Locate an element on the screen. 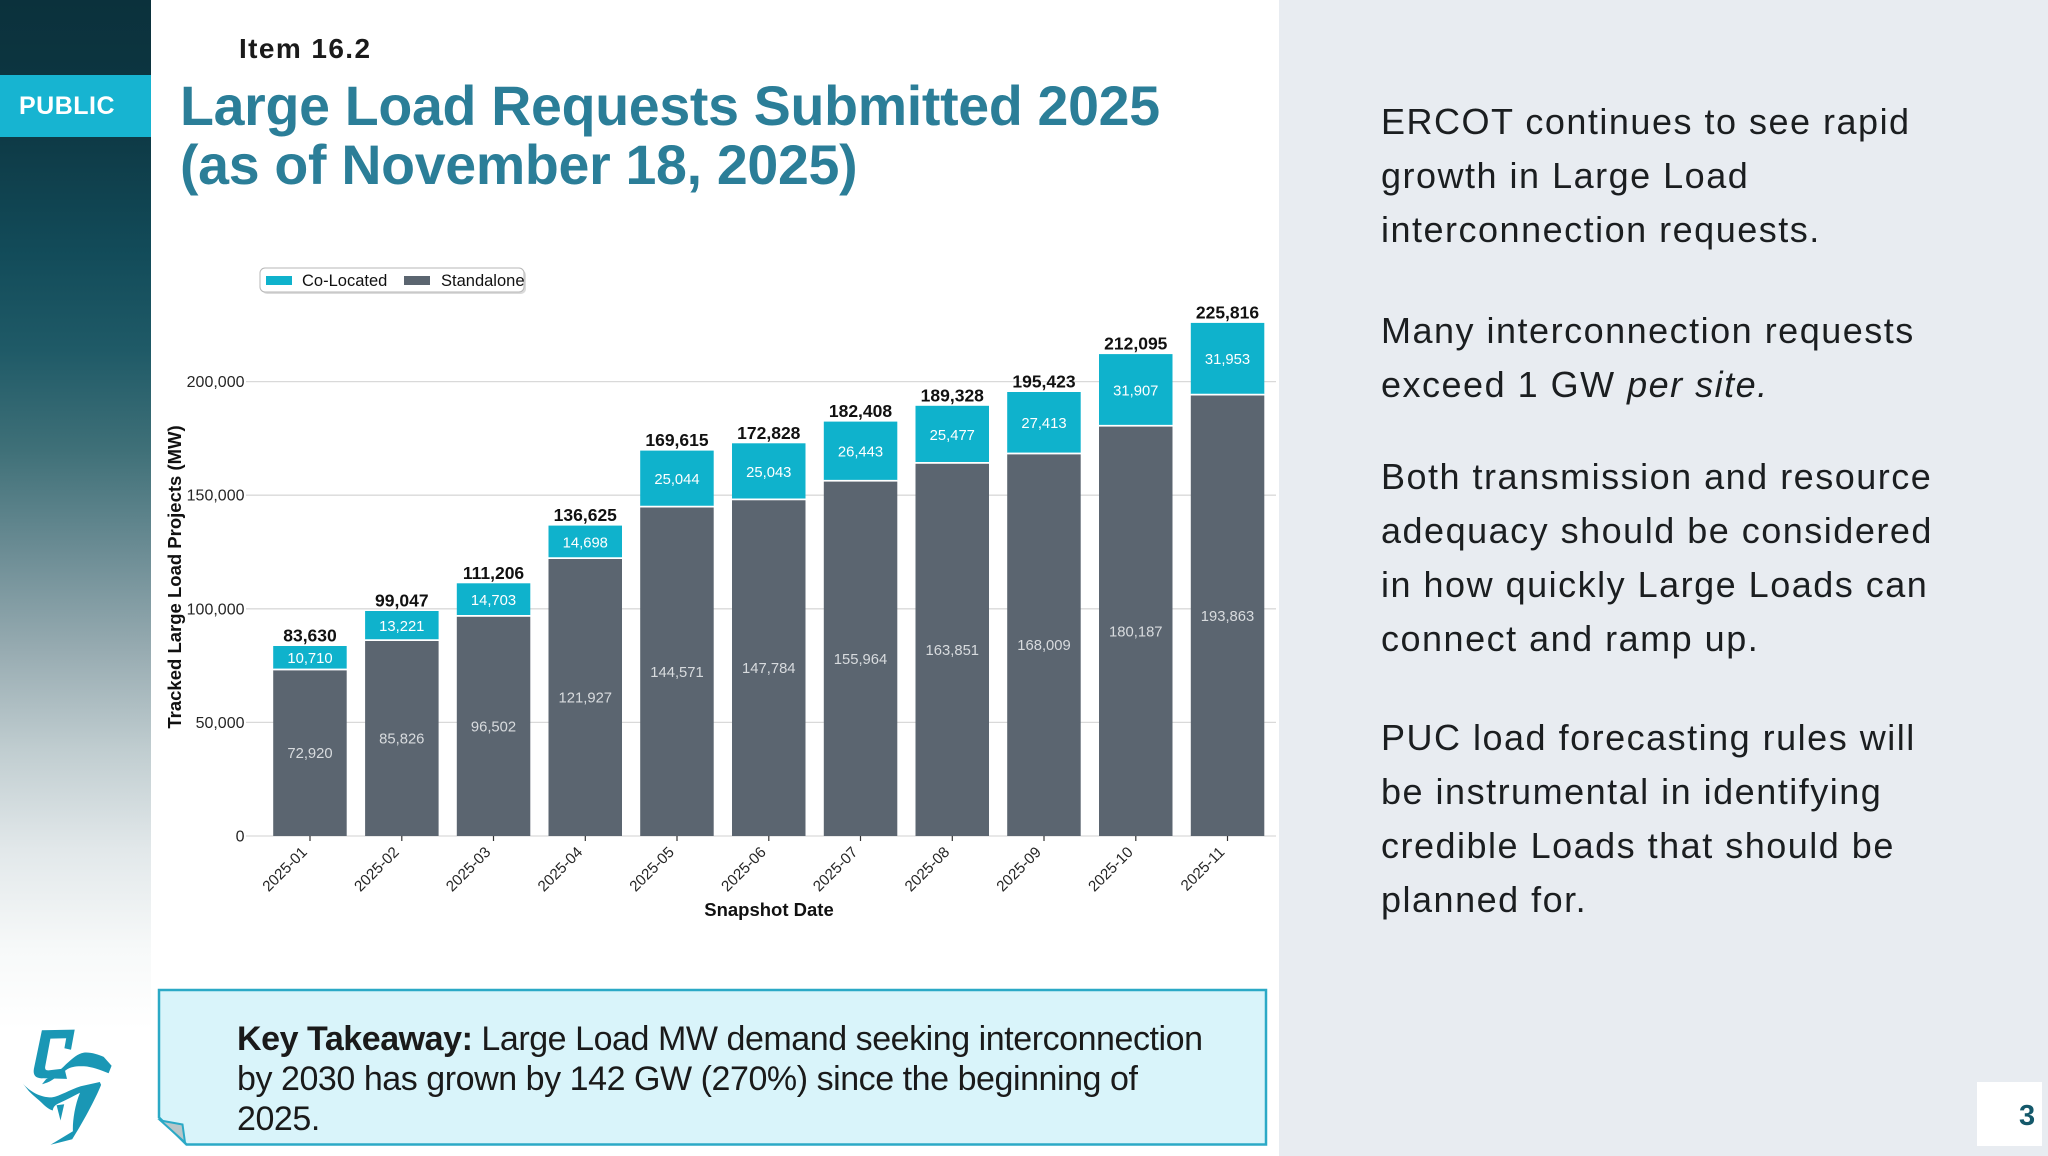 This screenshot has height=1156, width=2048. svg-text: 13,221 is located at coordinates (401, 627).